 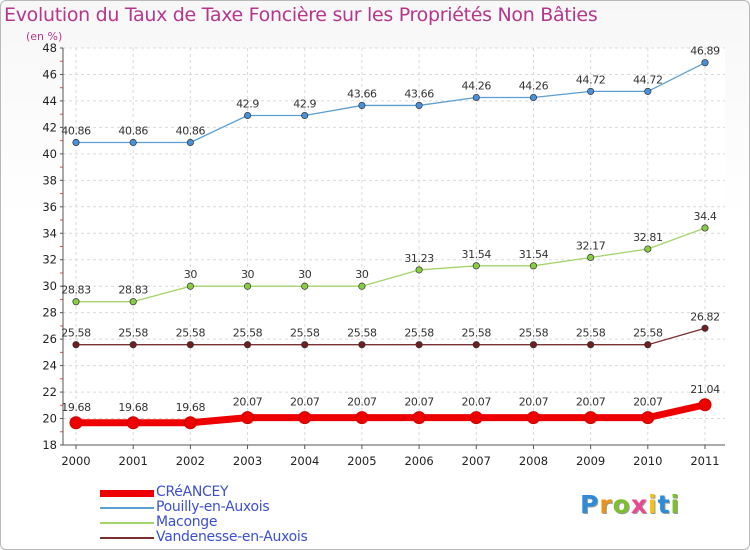 What do you see at coordinates (187, 522) in the screenshot?
I see `legend-label: Maconge` at bounding box center [187, 522].